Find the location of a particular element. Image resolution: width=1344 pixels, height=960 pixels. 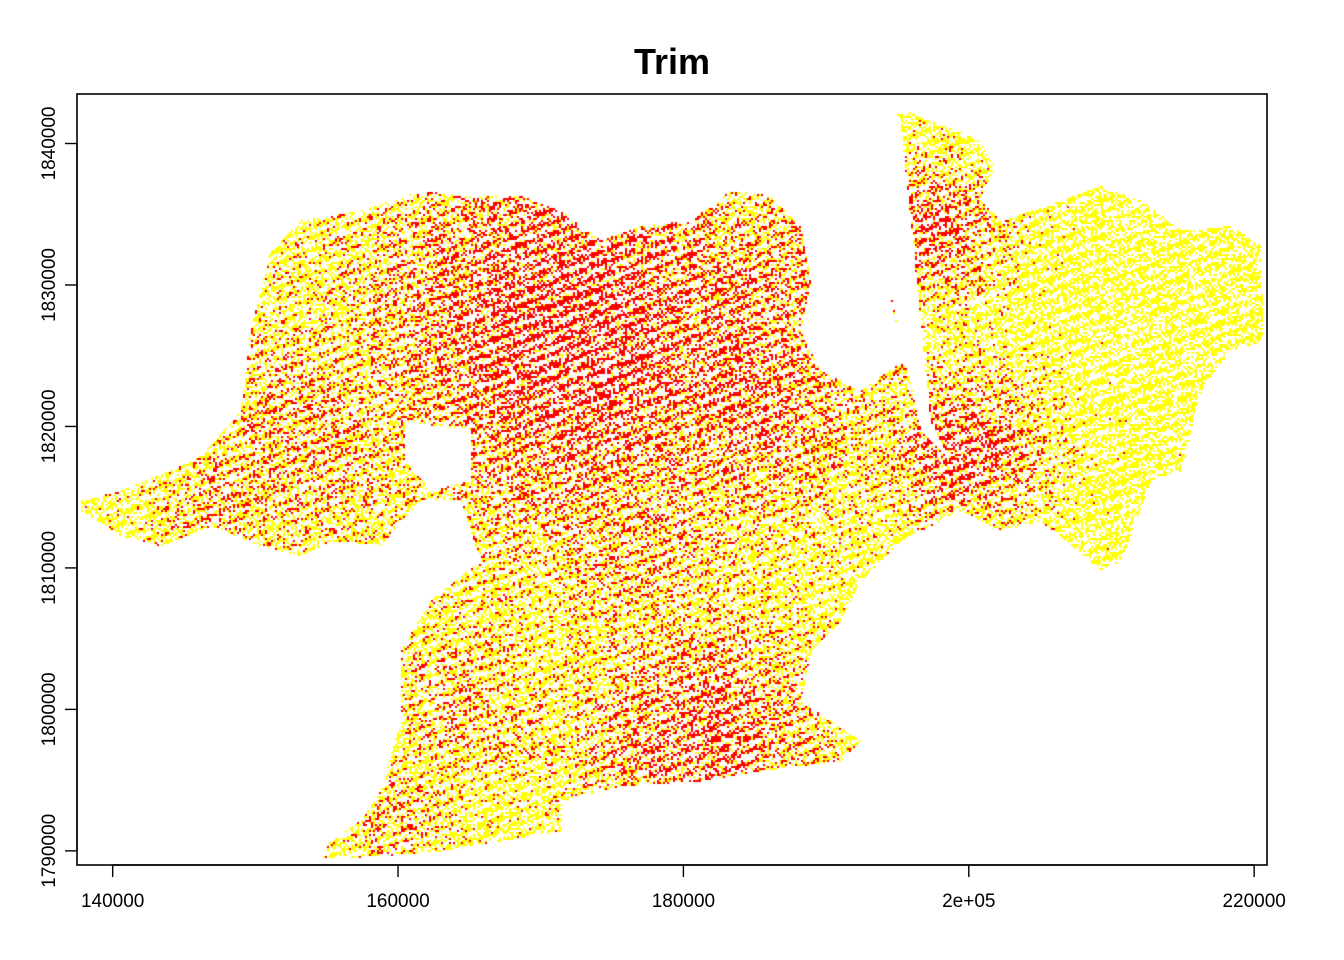

y-tick-label: 1820000 is located at coordinates (49, 426).